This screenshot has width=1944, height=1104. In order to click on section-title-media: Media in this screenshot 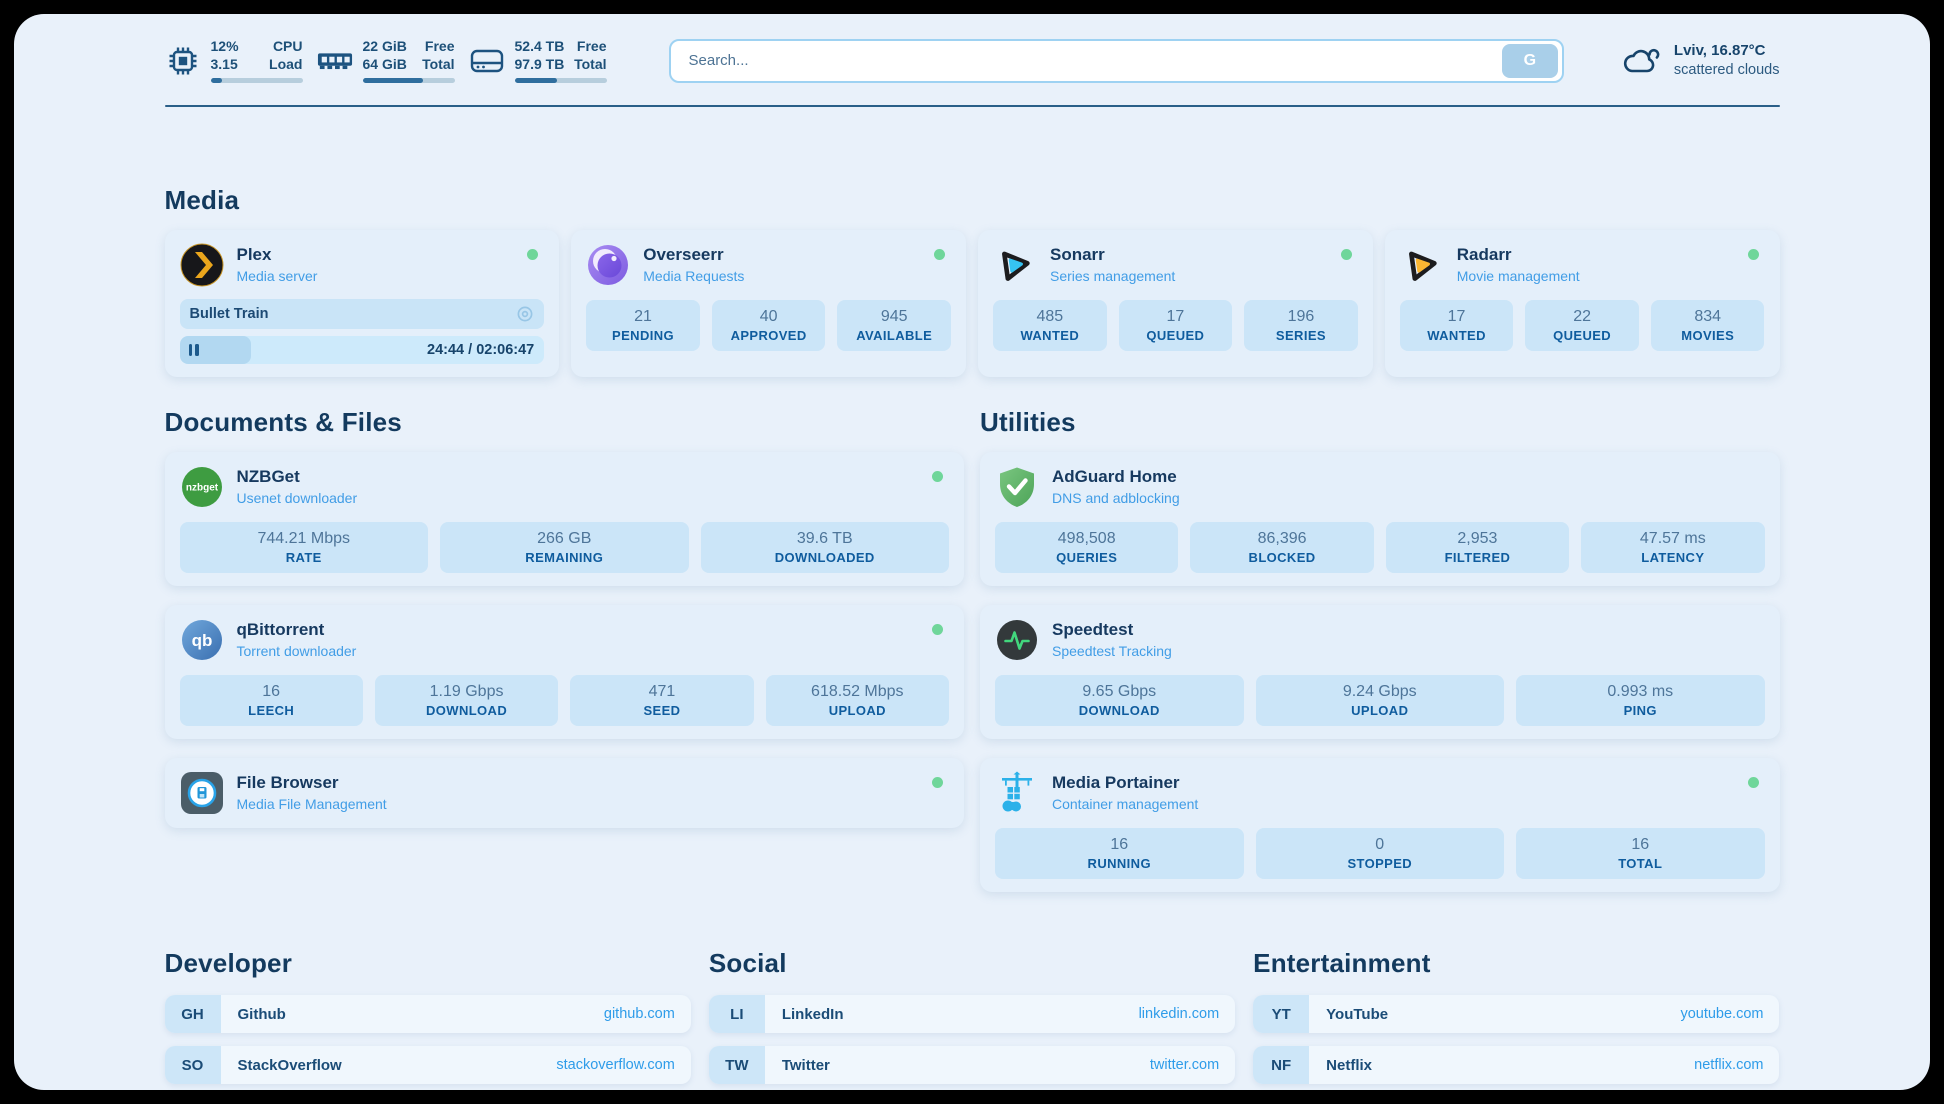, I will do `click(202, 200)`.